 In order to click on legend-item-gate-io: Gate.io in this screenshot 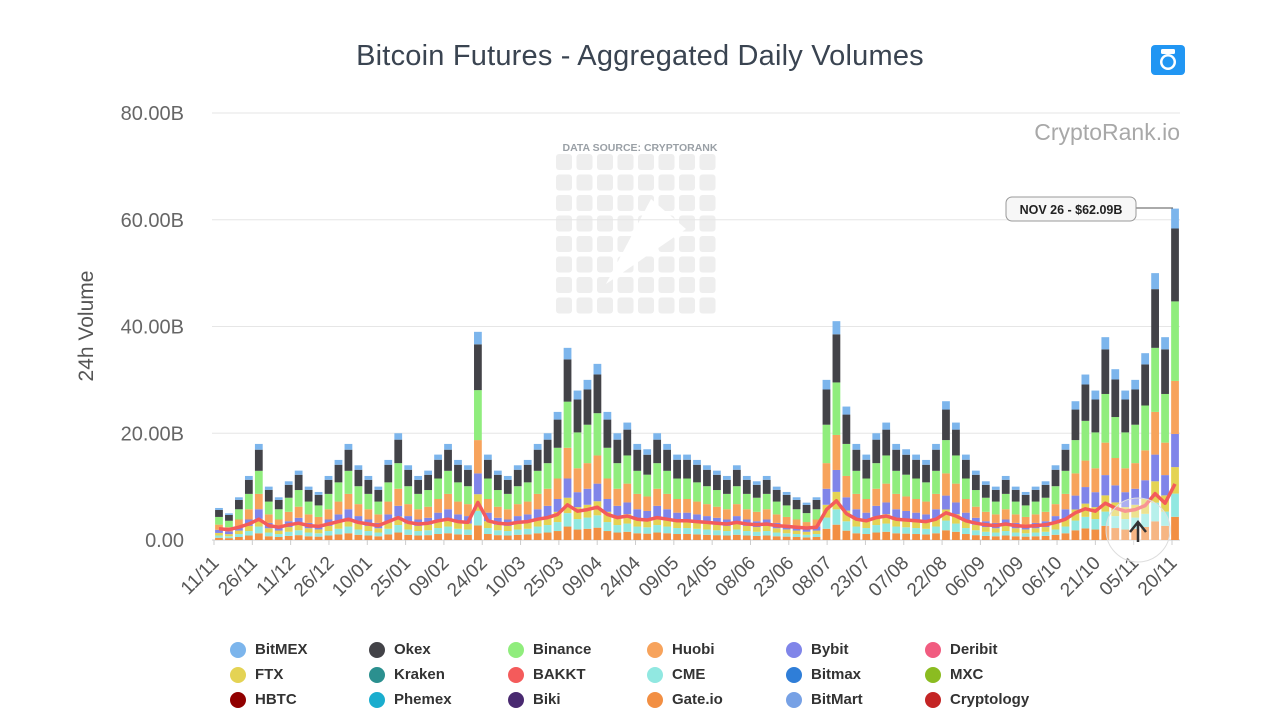, I will do `click(716, 699)`.